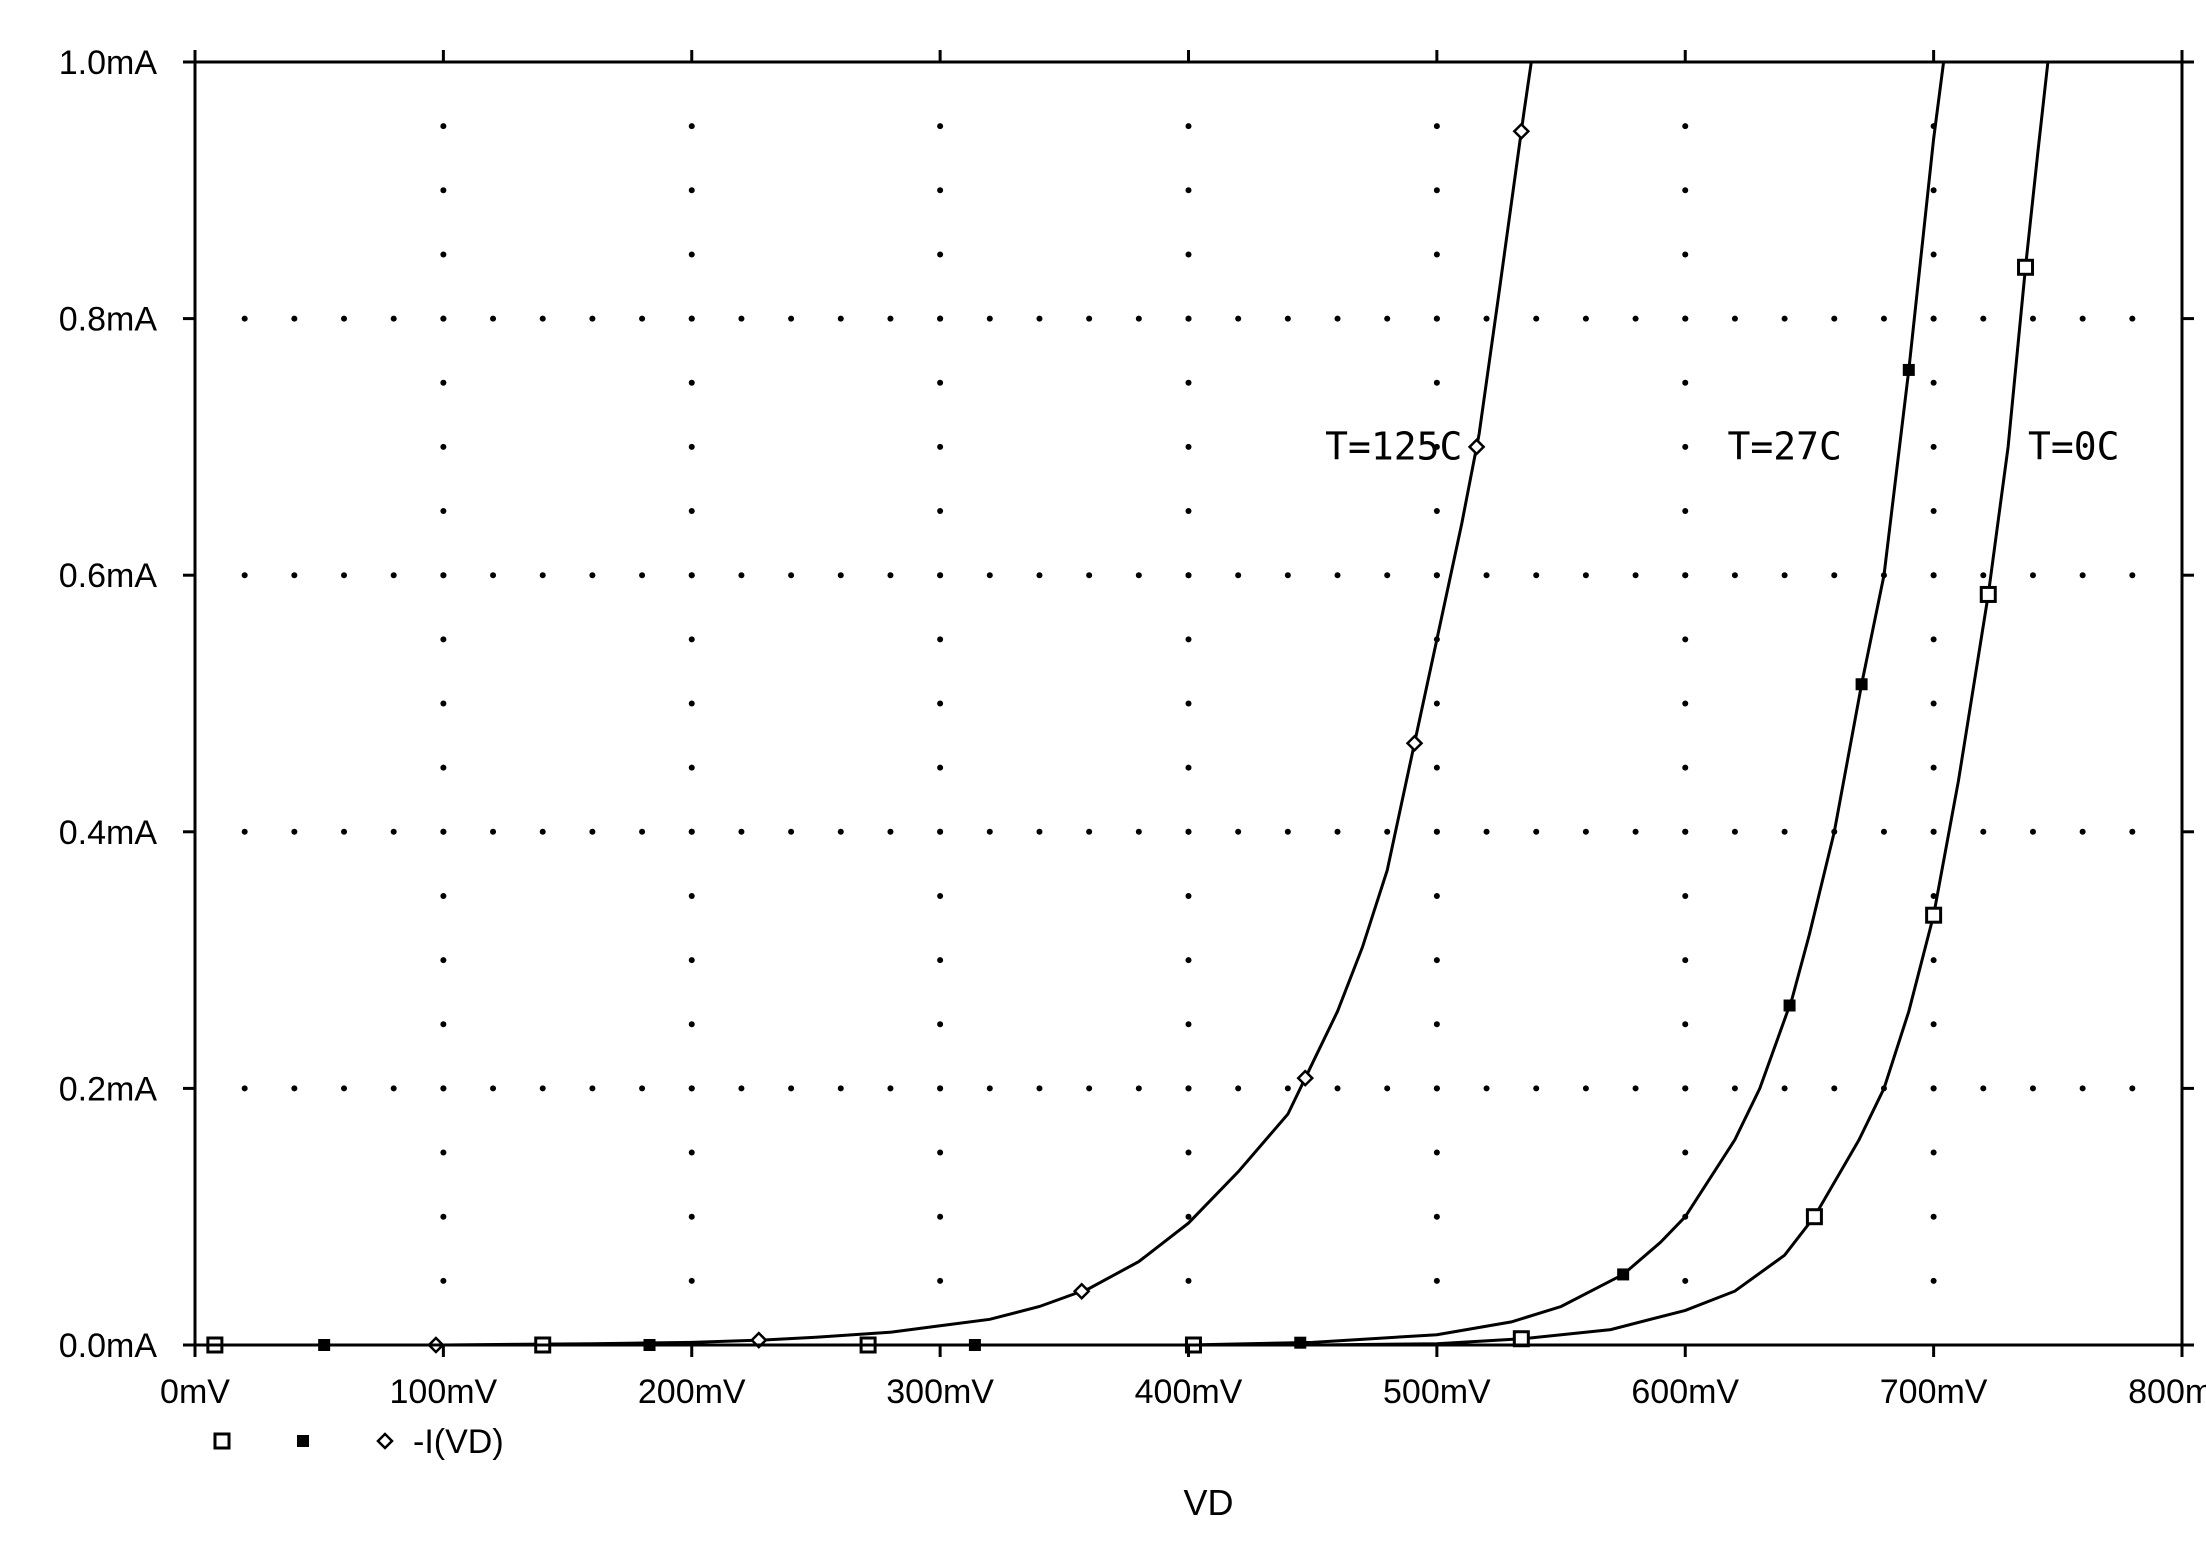  Describe the element at coordinates (303, 1441) in the screenshot. I see `legend-marker-filled-square` at that location.